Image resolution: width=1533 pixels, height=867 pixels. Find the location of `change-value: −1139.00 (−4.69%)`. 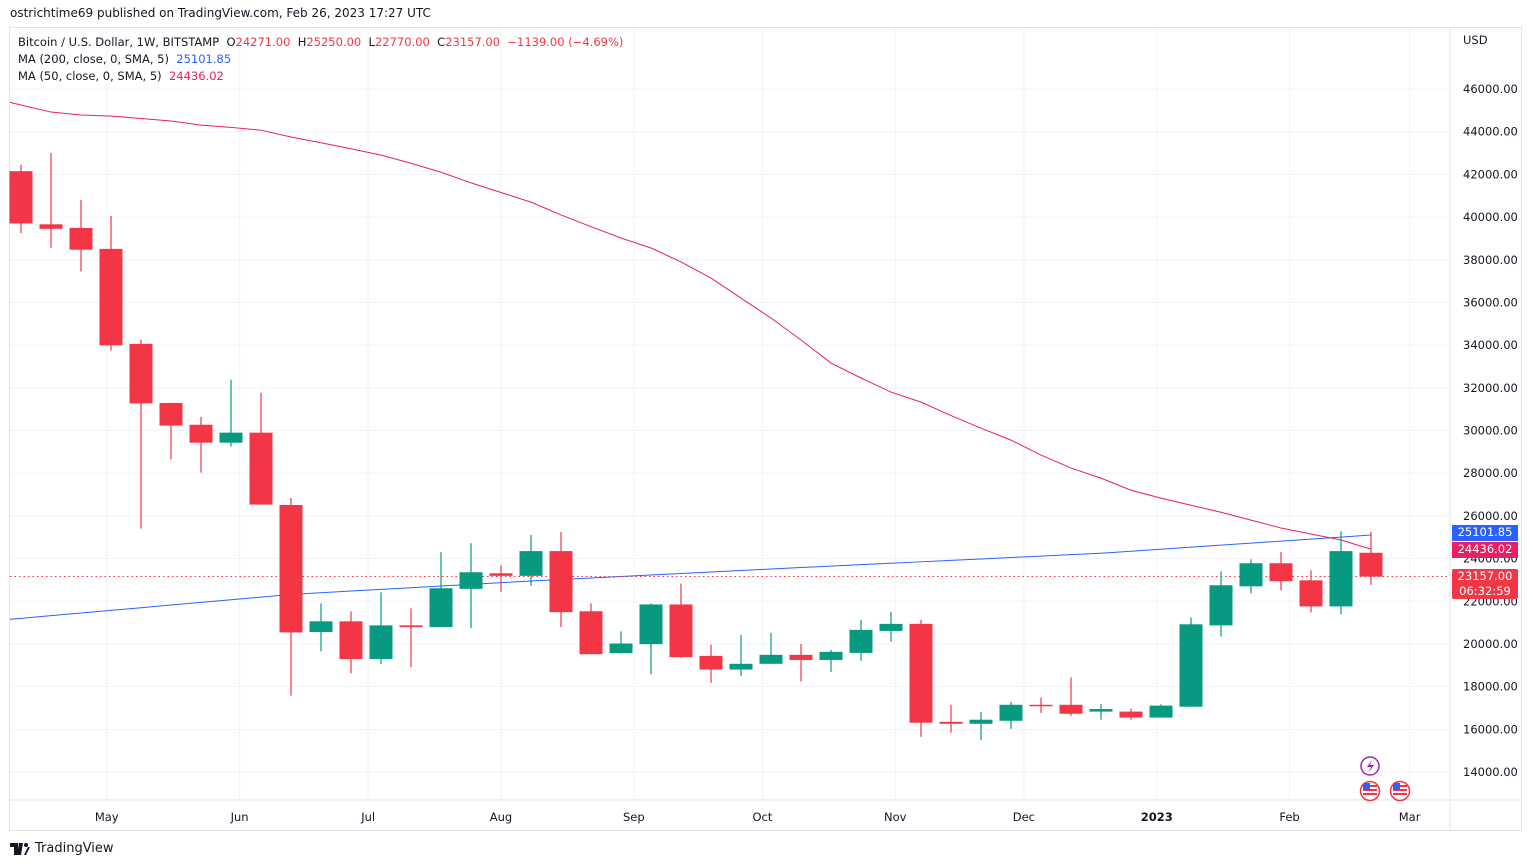

change-value: −1139.00 (−4.69%) is located at coordinates (565, 42).